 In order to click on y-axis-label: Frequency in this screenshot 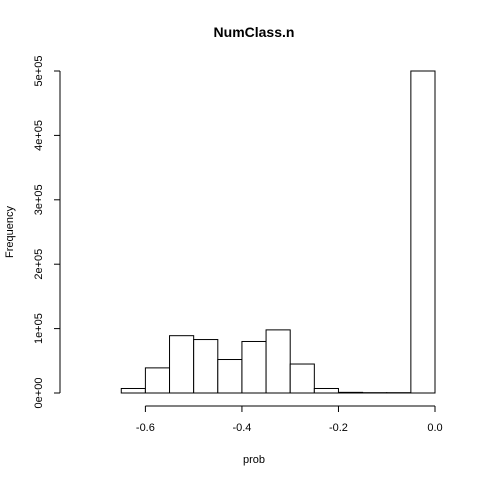, I will do `click(10, 232)`.